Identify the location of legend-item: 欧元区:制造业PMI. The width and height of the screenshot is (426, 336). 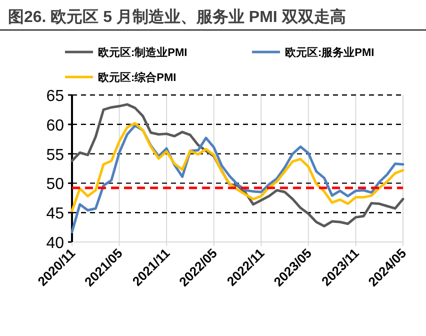
(126, 53).